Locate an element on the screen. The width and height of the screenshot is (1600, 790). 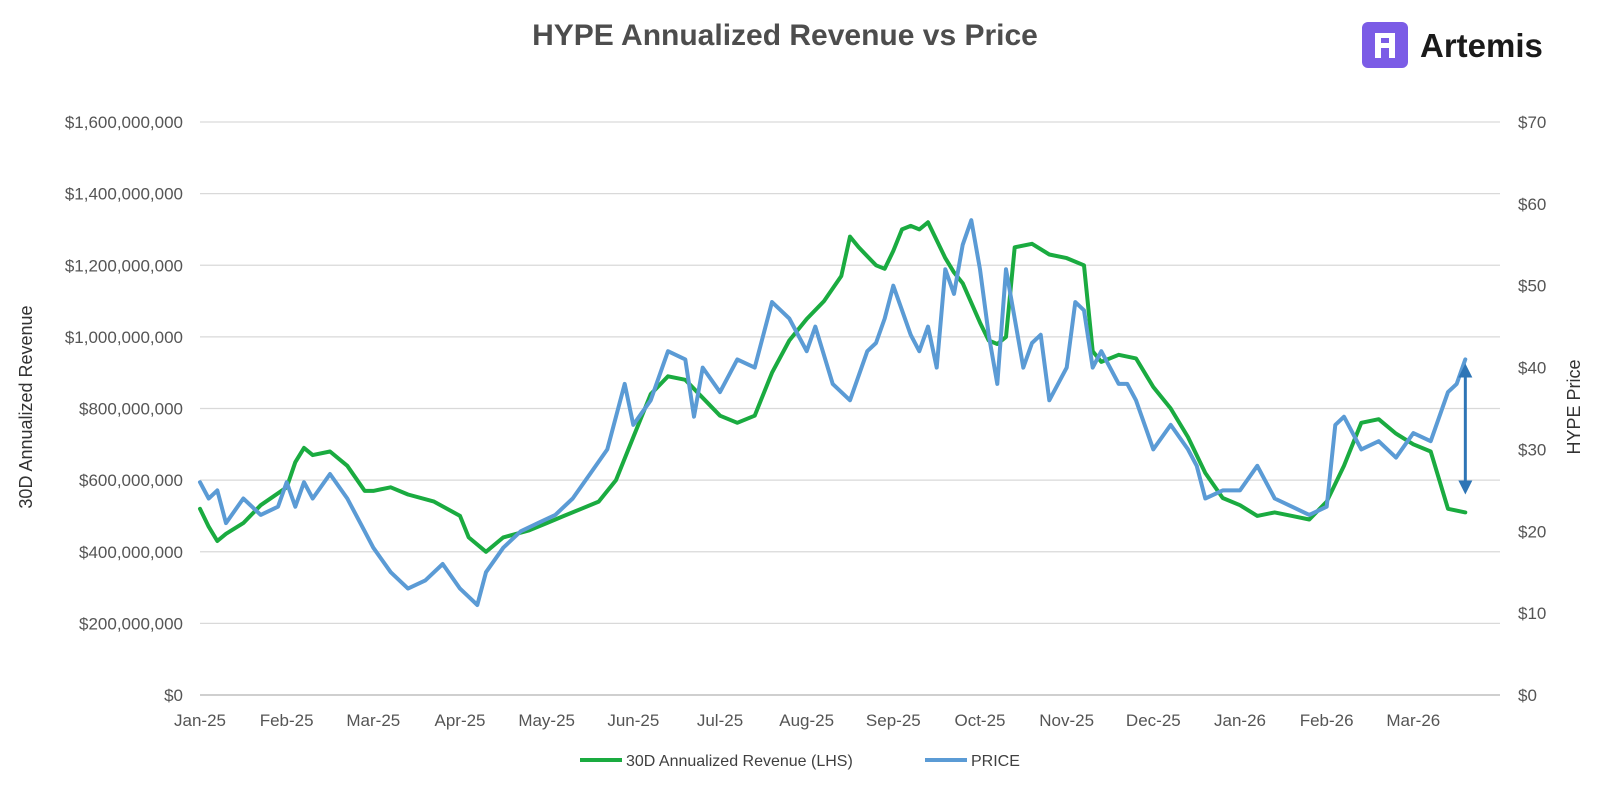
right-axis-ticks: $0 $10 $20 $30 $40 $50 $60 $70 is located at coordinates (1532, 409).